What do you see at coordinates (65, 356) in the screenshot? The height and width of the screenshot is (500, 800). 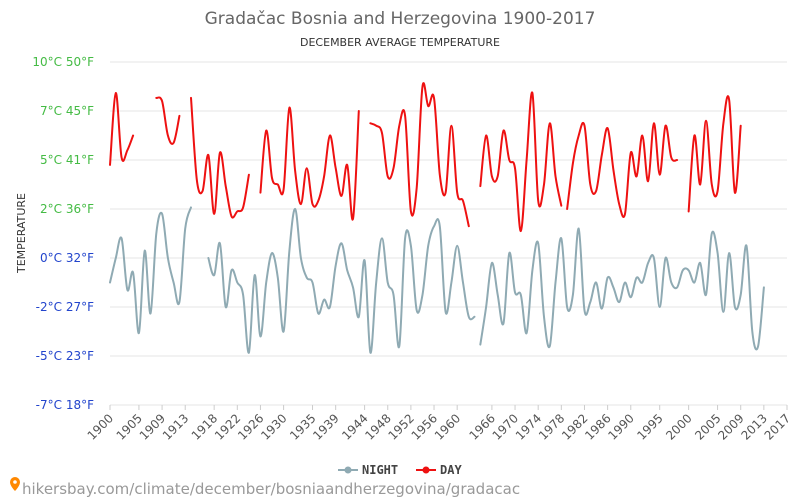 I see `y-tick-label: -5°C 23°F` at bounding box center [65, 356].